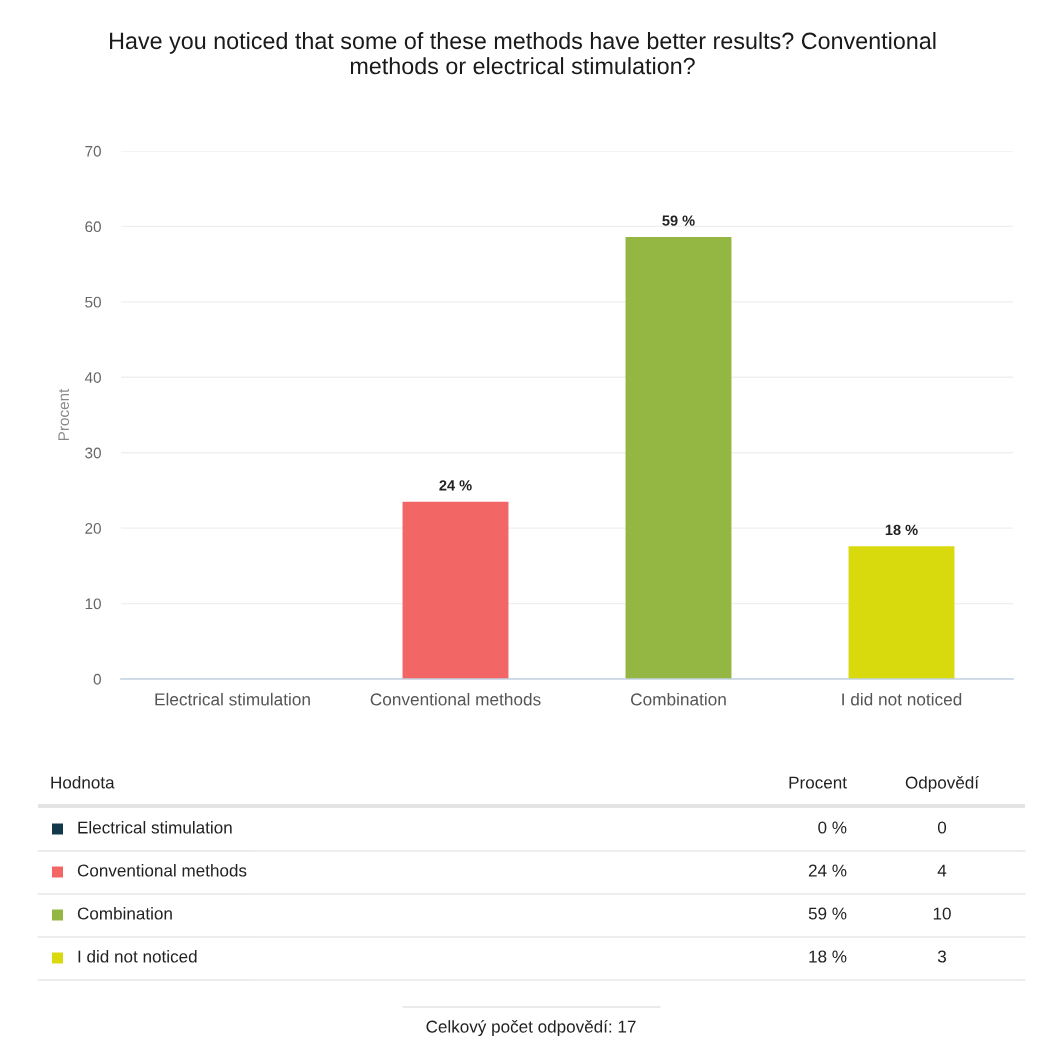 This screenshot has height=1045, width=1045. I want to click on category-label: Electrical stimulation, so click(155, 827).